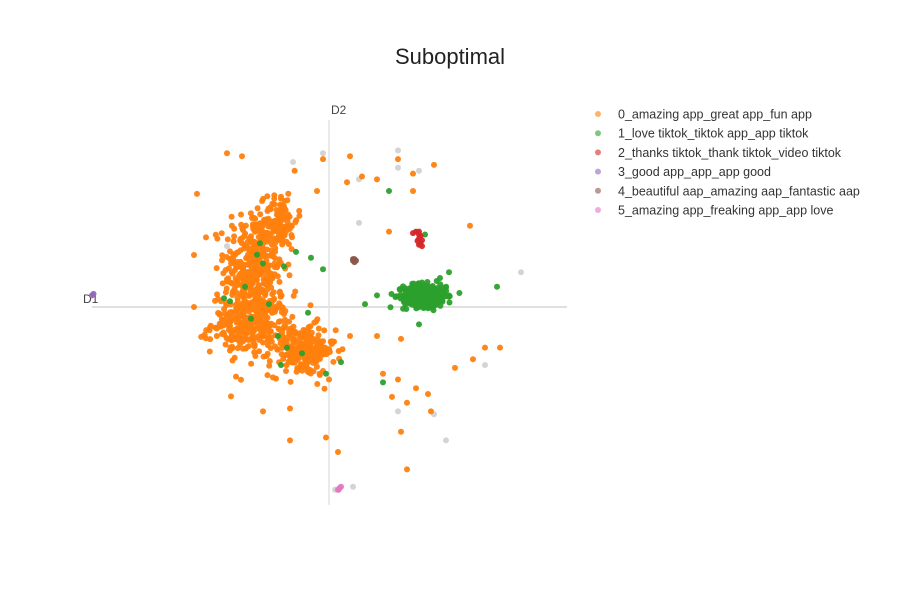  I want to click on legend-entry: 5_amazing app_freaking app_app love, so click(725, 211).